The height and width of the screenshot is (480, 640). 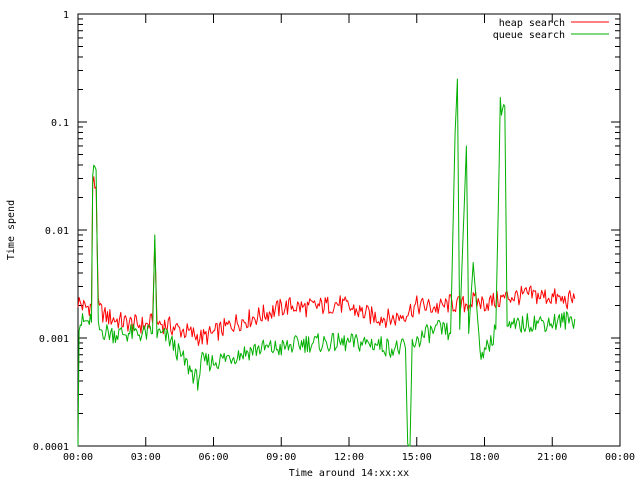 I want to click on legend: heap search queue search, so click(x=551, y=29).